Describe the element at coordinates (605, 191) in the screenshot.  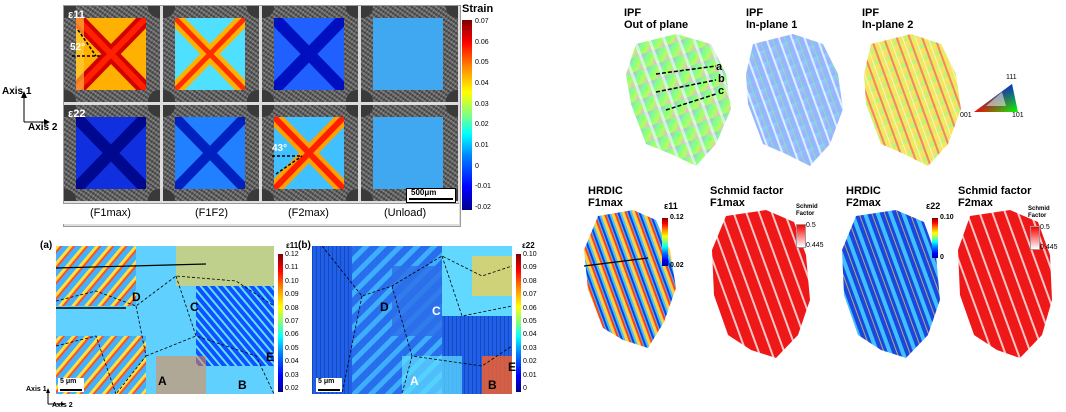
I see `br-title-1-l1: HRDIC` at that location.